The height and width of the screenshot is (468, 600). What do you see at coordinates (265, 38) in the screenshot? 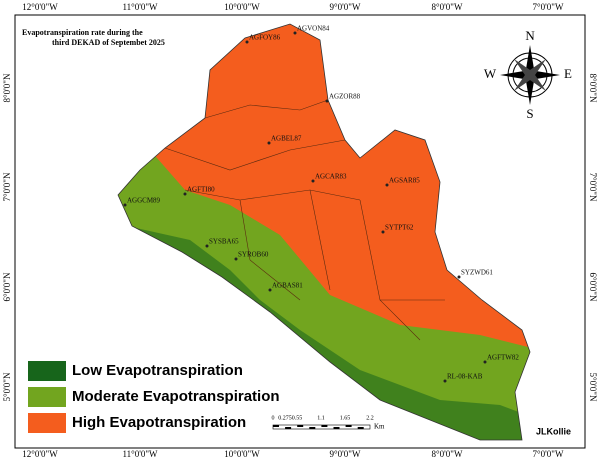
I see `station-label: AGFOY86` at bounding box center [265, 38].